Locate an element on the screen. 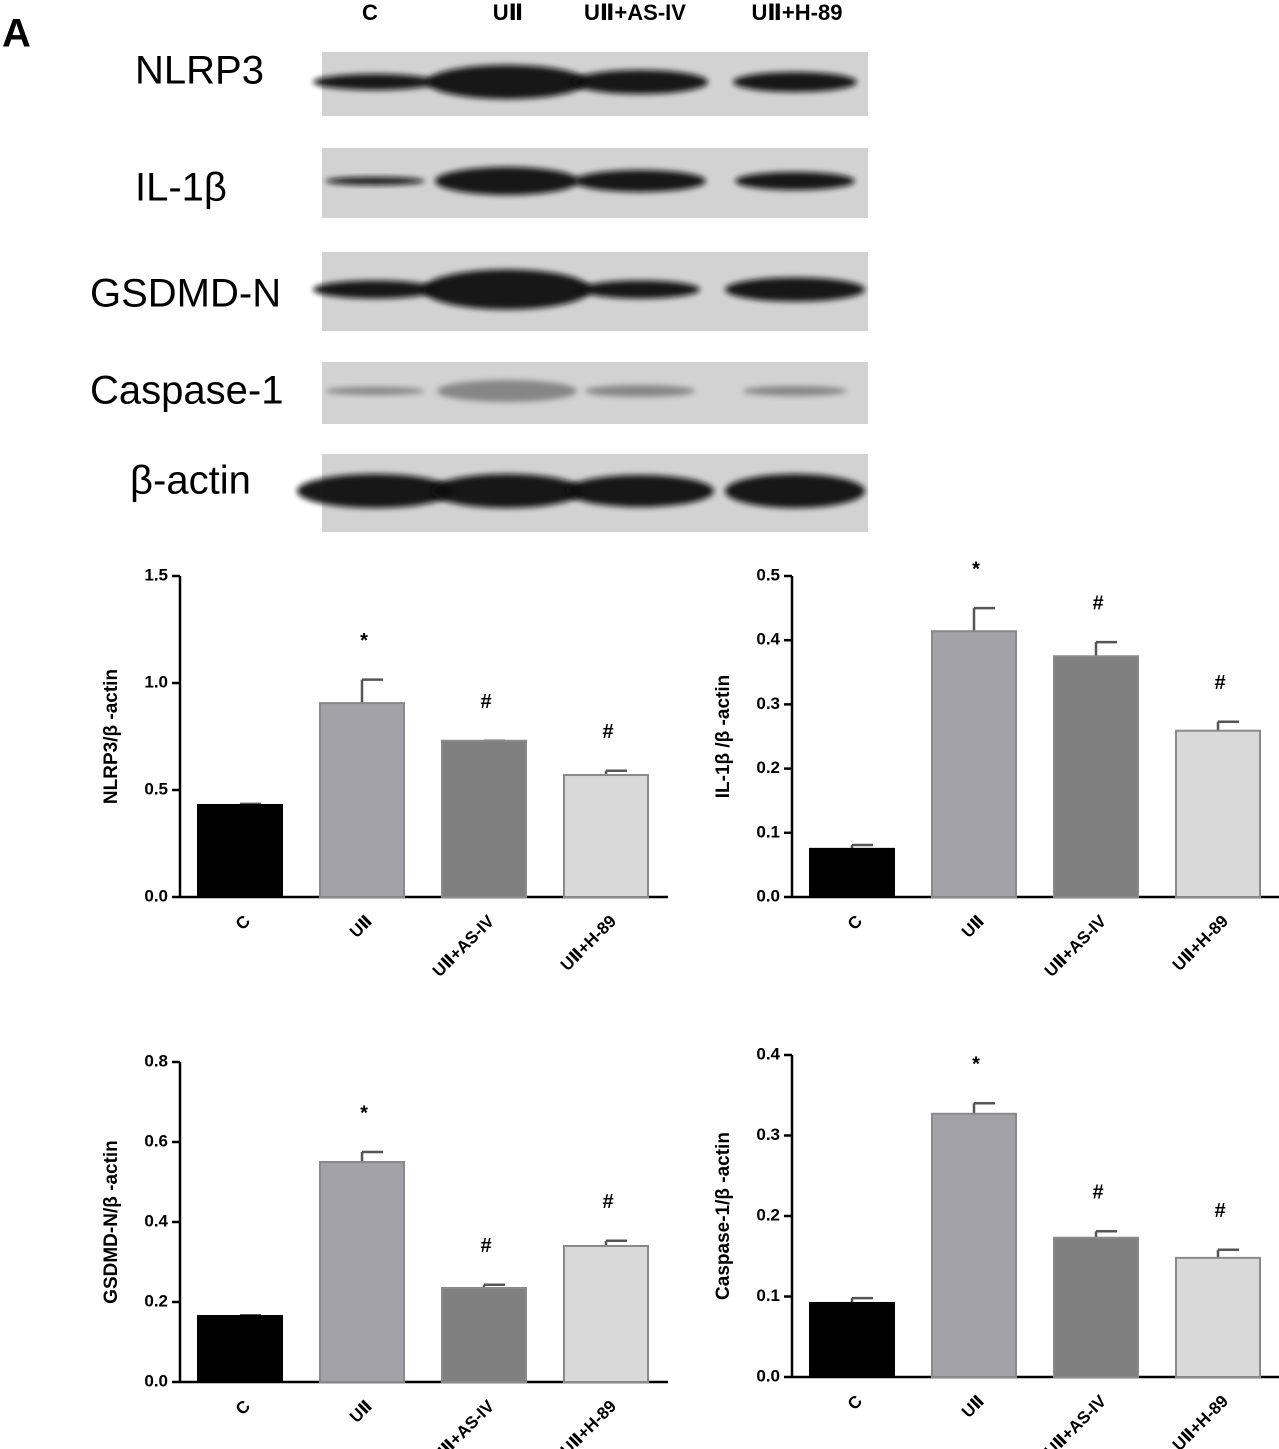 The width and height of the screenshot is (1279, 1449). lane-label: UⅡ is located at coordinates (508, 12).